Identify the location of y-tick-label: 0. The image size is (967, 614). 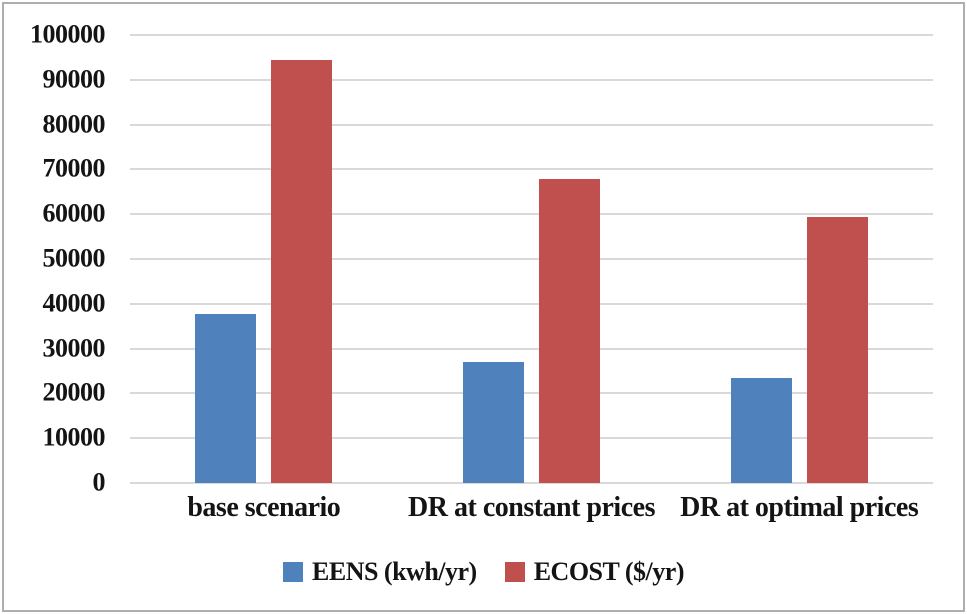
(99, 482).